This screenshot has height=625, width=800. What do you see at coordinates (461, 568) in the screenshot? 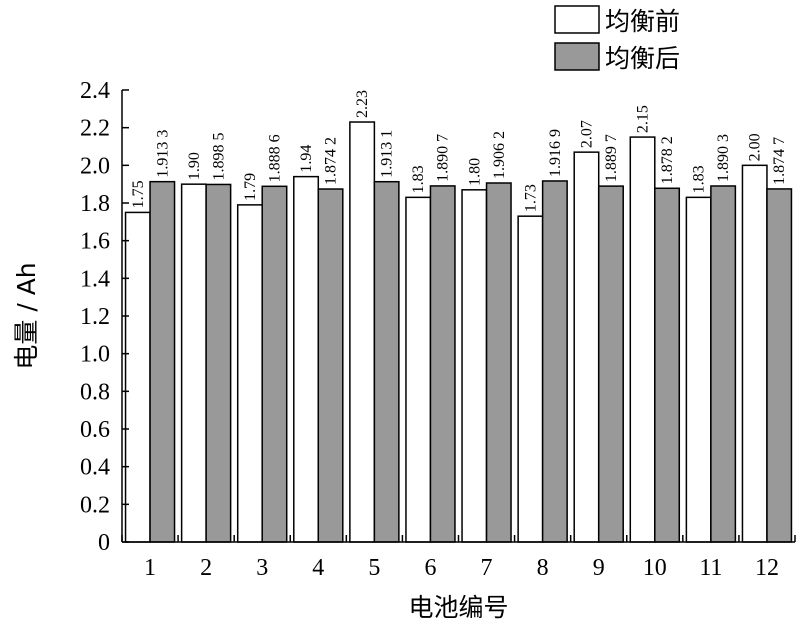
I see `x-tick-labels: 1 2 3 4 5 6 7 8 9 10 11 12` at bounding box center [461, 568].